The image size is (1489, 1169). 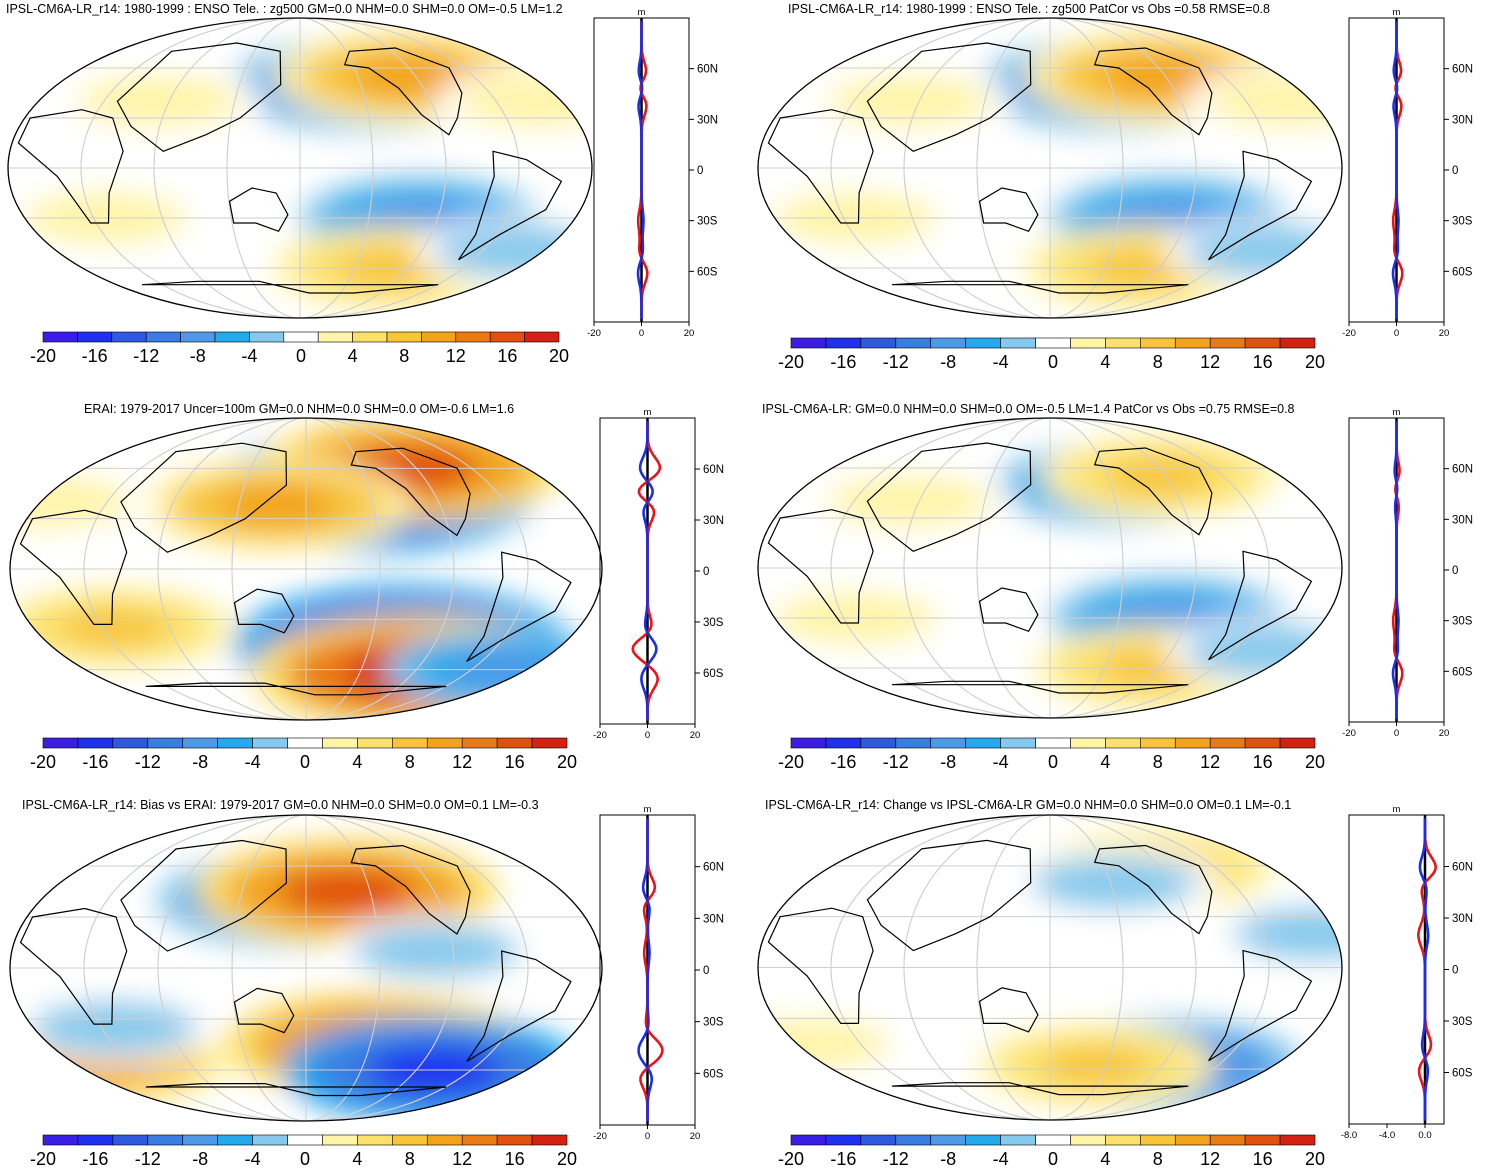 What do you see at coordinates (651, 970) in the screenshot?
I see `zonal-curve-red` at bounding box center [651, 970].